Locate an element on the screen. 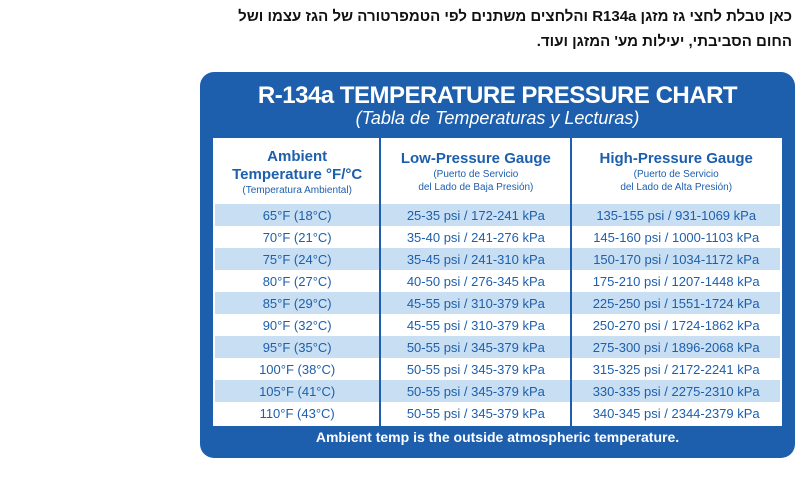 The height and width of the screenshot is (477, 800). table-cell: 85°F (29°C) is located at coordinates (298, 303).